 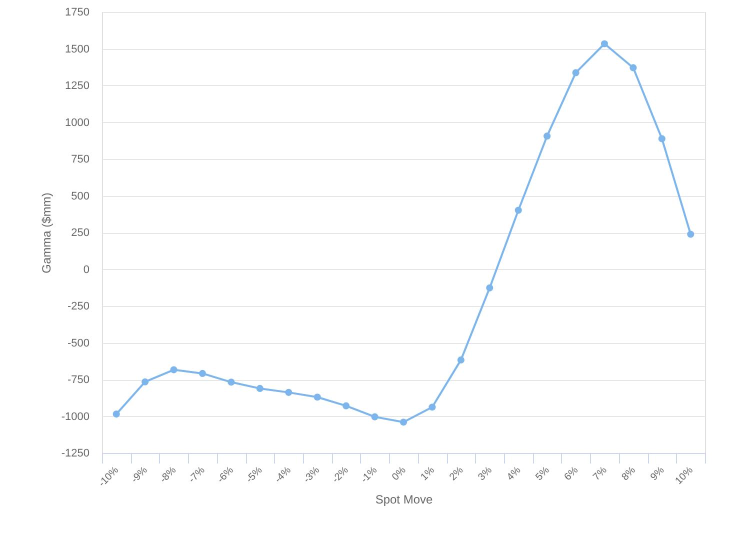 What do you see at coordinates (78, 306) in the screenshot?
I see `y-tick-label: -250` at bounding box center [78, 306].